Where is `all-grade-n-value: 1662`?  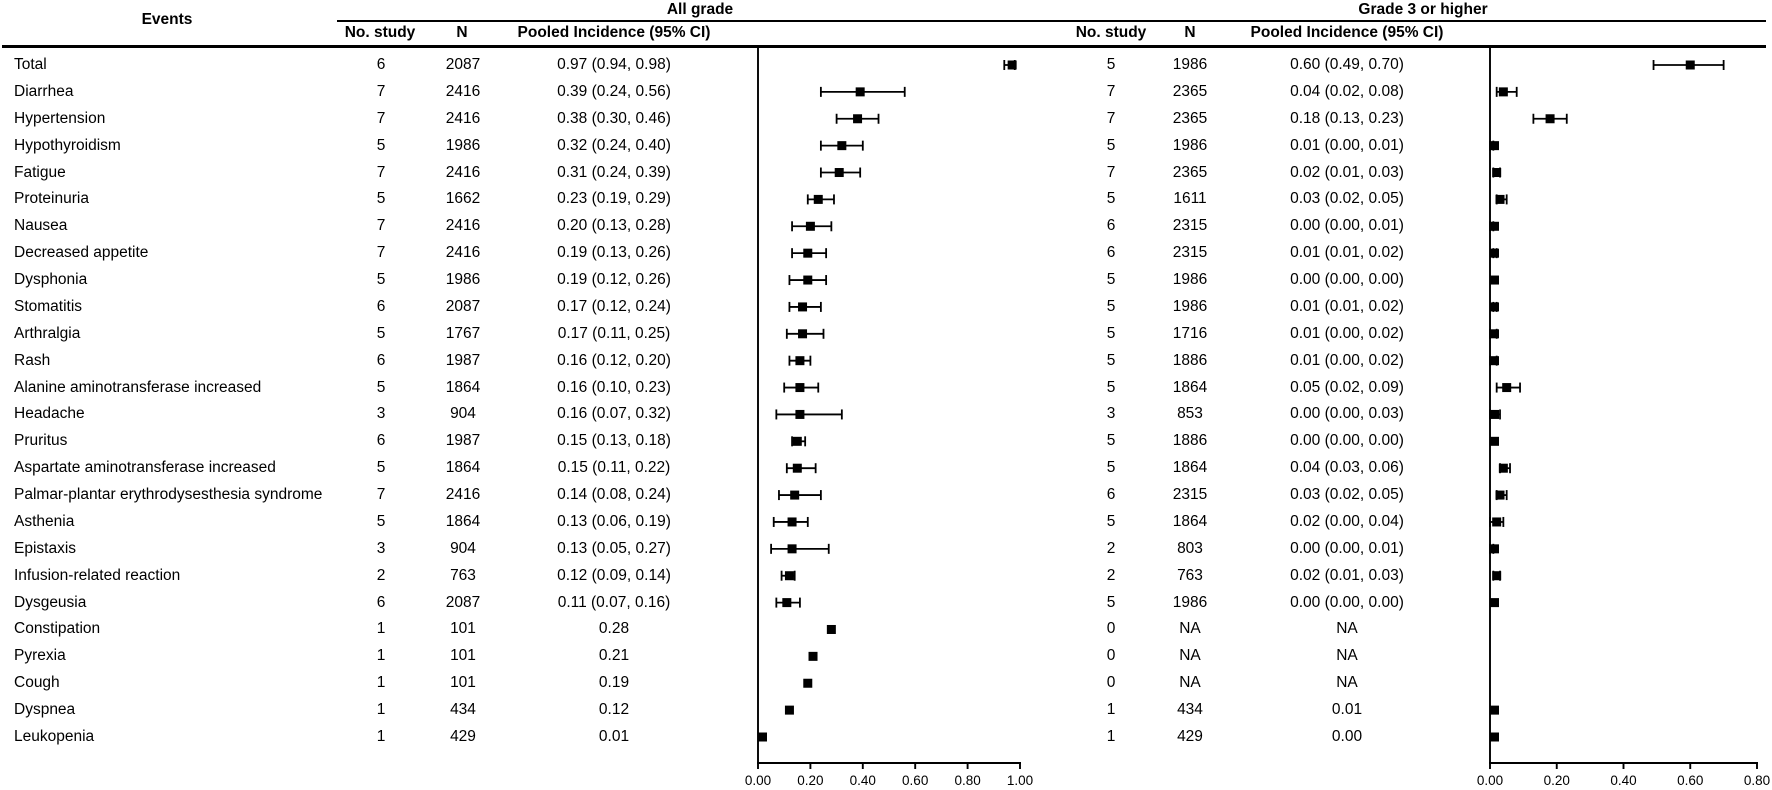
all-grade-n-value: 1662 is located at coordinates (463, 199).